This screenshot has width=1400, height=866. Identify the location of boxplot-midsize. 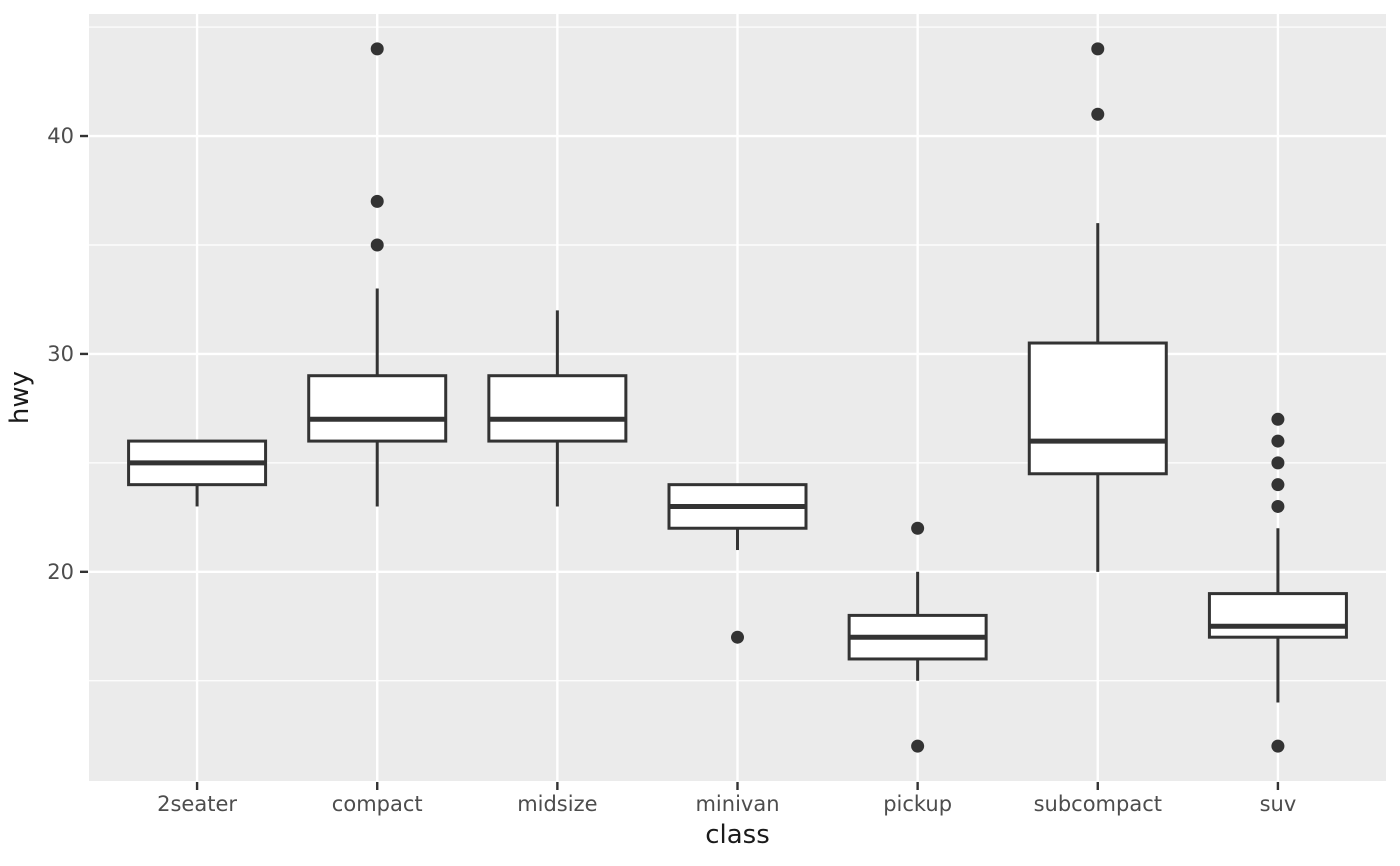
(557, 408).